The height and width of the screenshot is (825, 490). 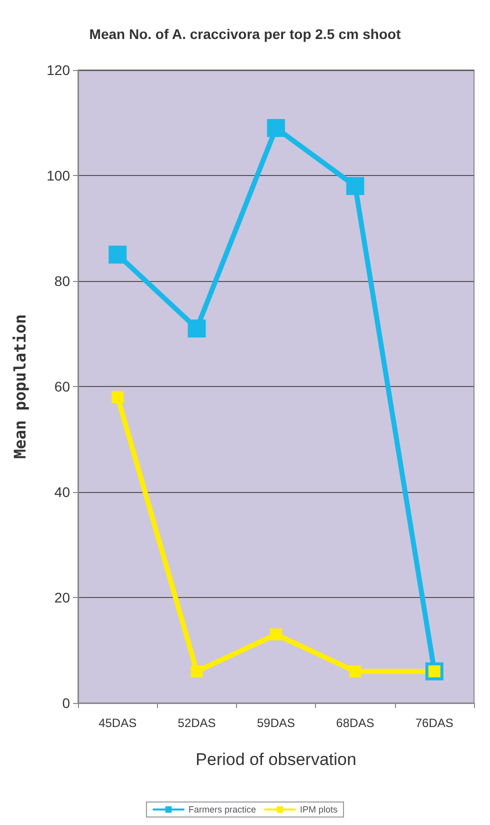 What do you see at coordinates (197, 723) in the screenshot?
I see `x-tick-label: 52DAS` at bounding box center [197, 723].